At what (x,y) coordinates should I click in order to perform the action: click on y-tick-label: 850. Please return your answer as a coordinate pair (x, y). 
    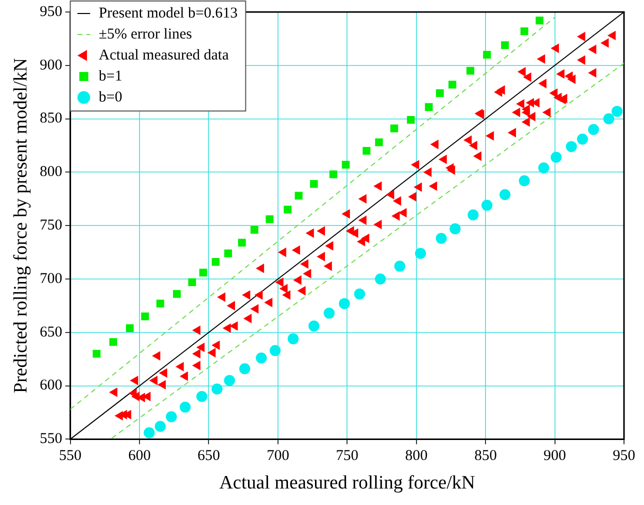
    Looking at the image, I should click on (51, 118).